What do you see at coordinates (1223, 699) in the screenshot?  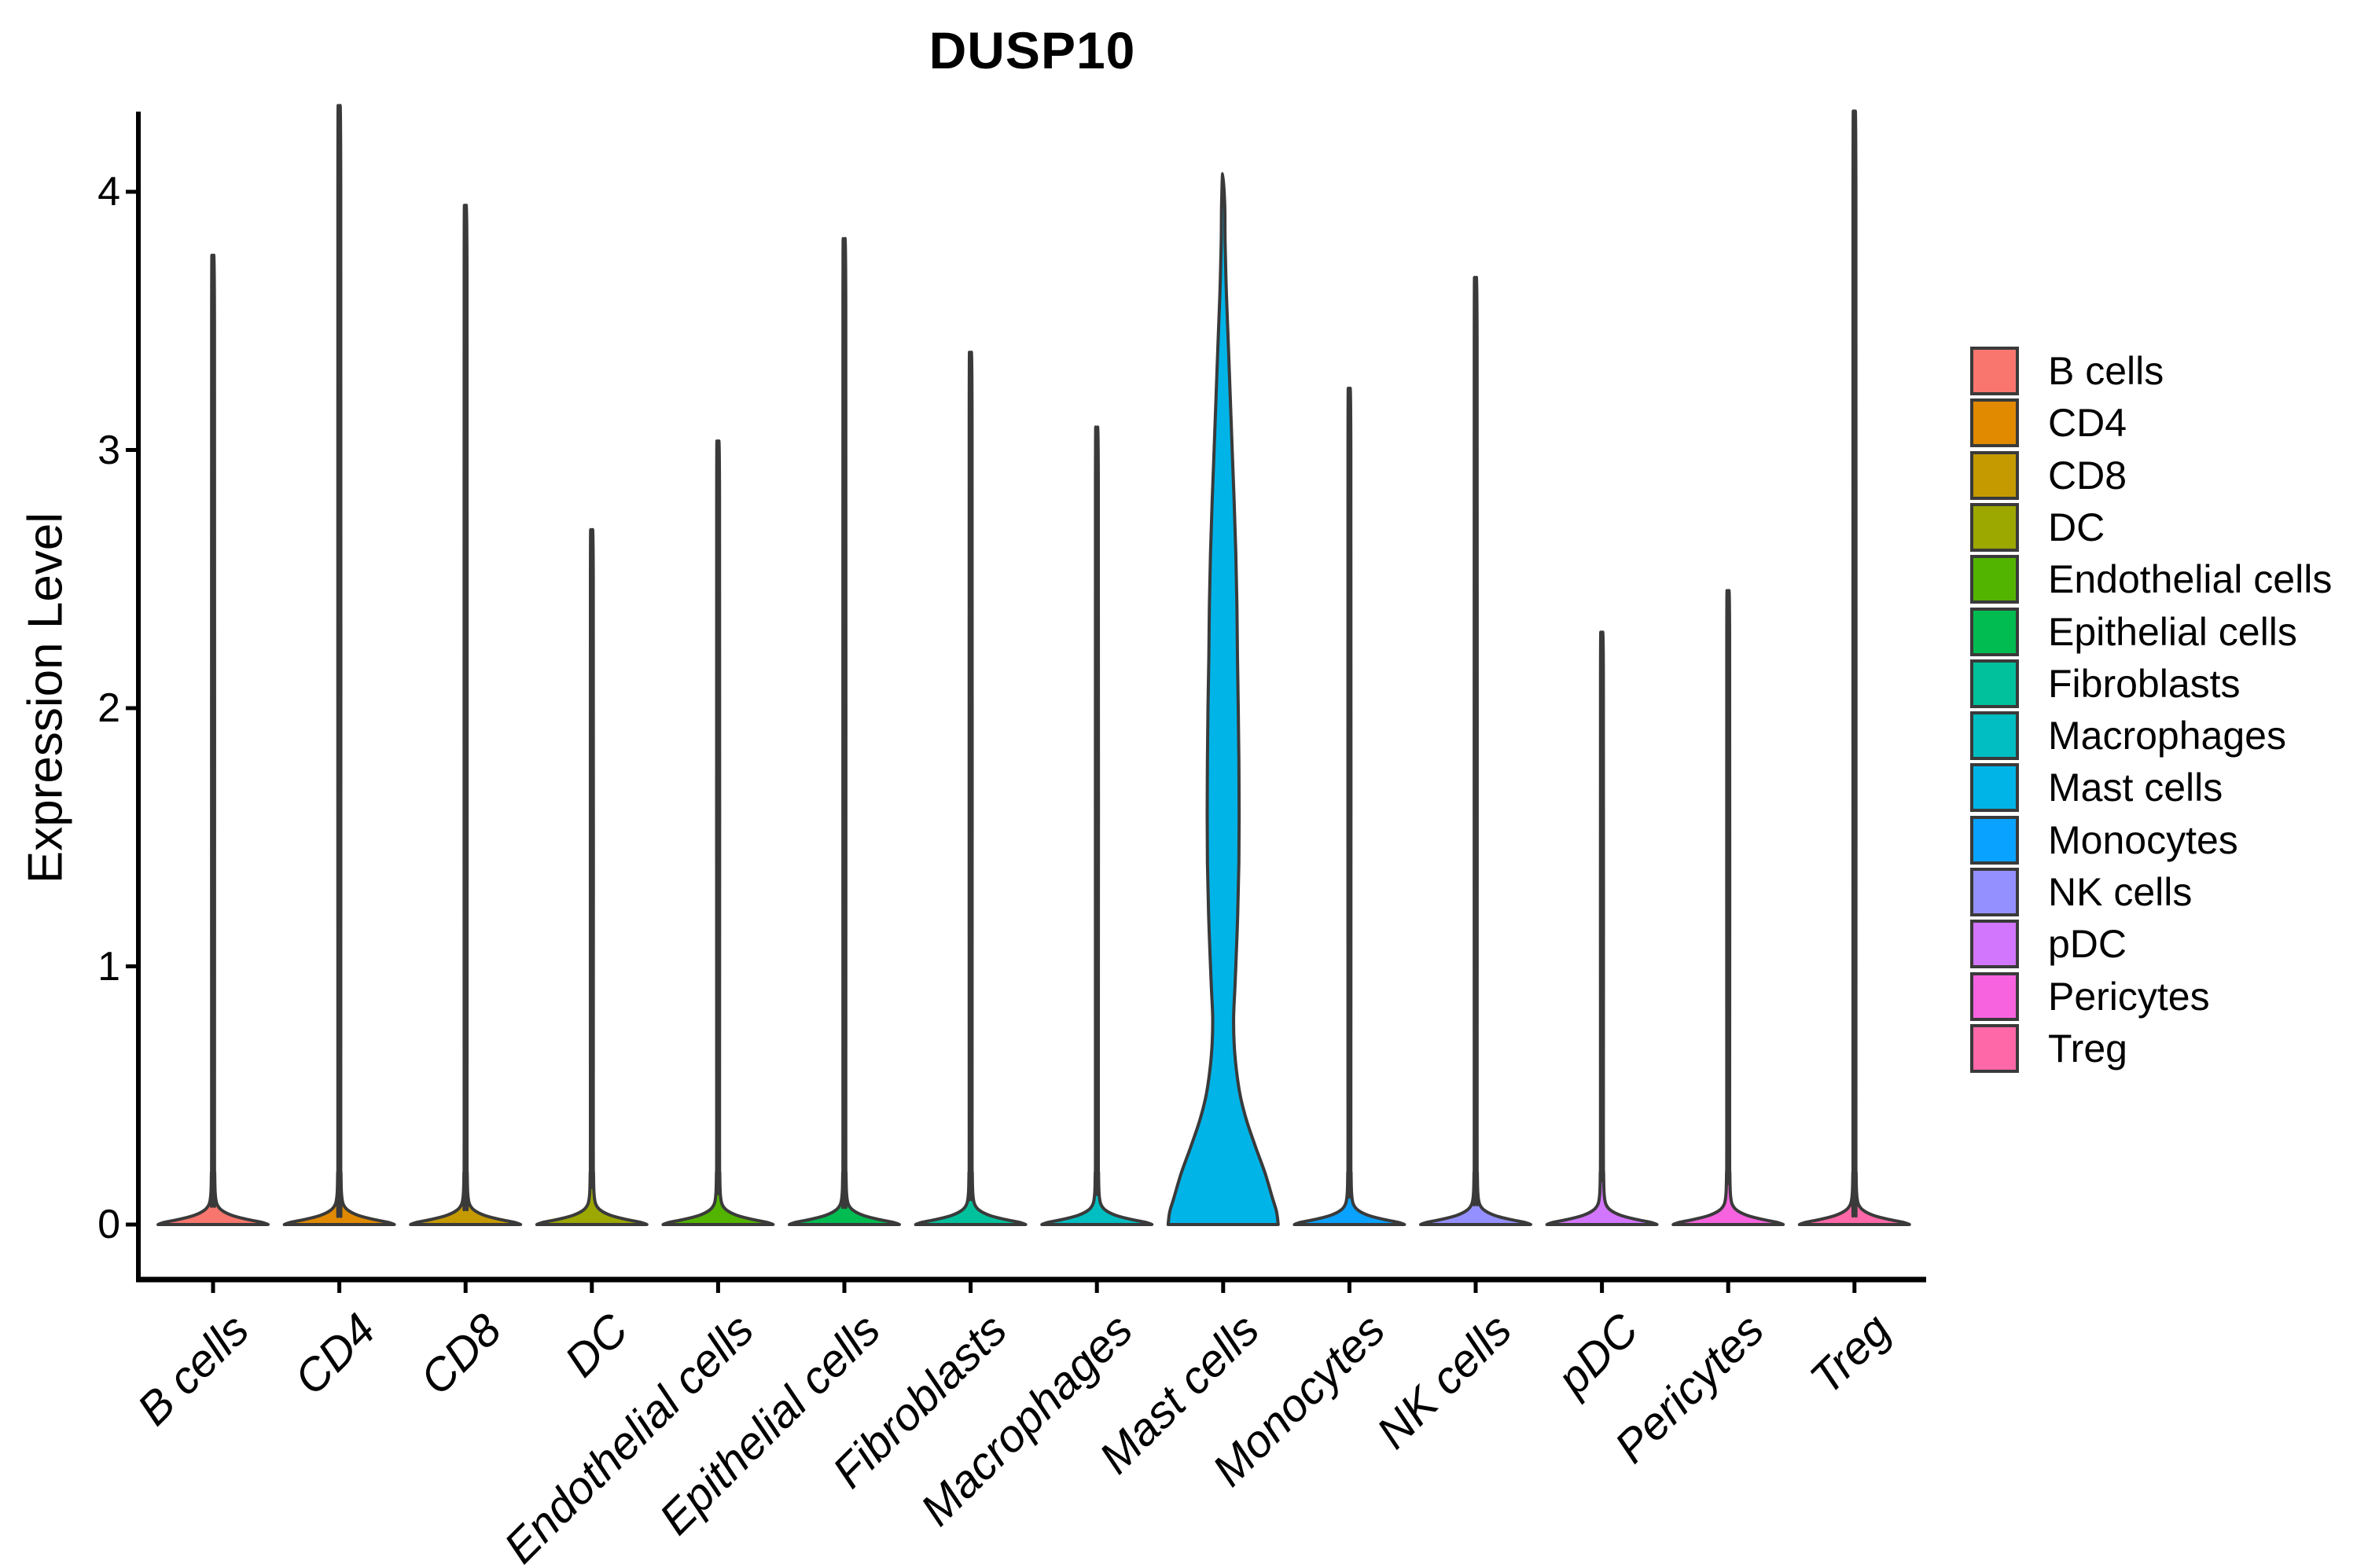 I see `violin-mast-cells` at bounding box center [1223, 699].